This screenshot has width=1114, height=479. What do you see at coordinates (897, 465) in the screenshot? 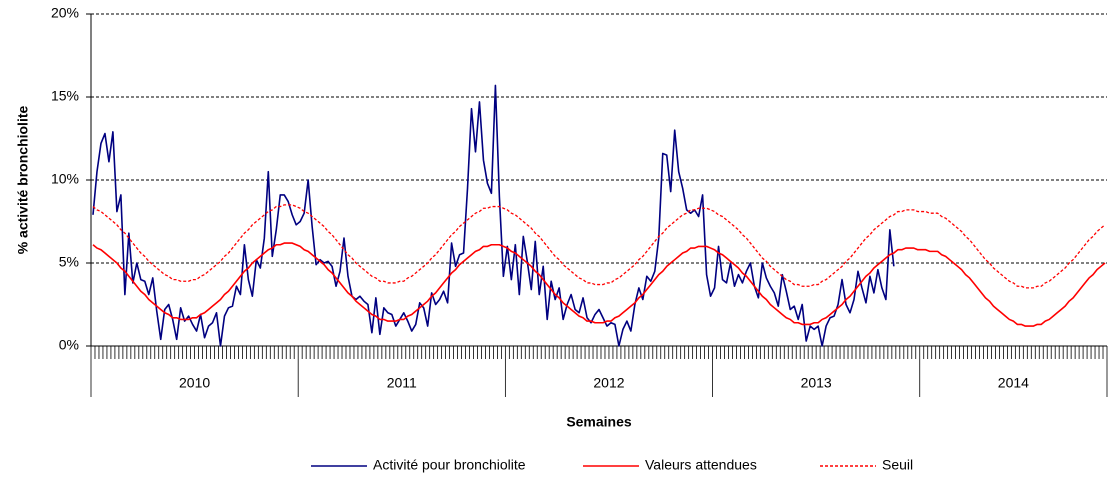
I see `legend-label: Seuil` at bounding box center [897, 465].